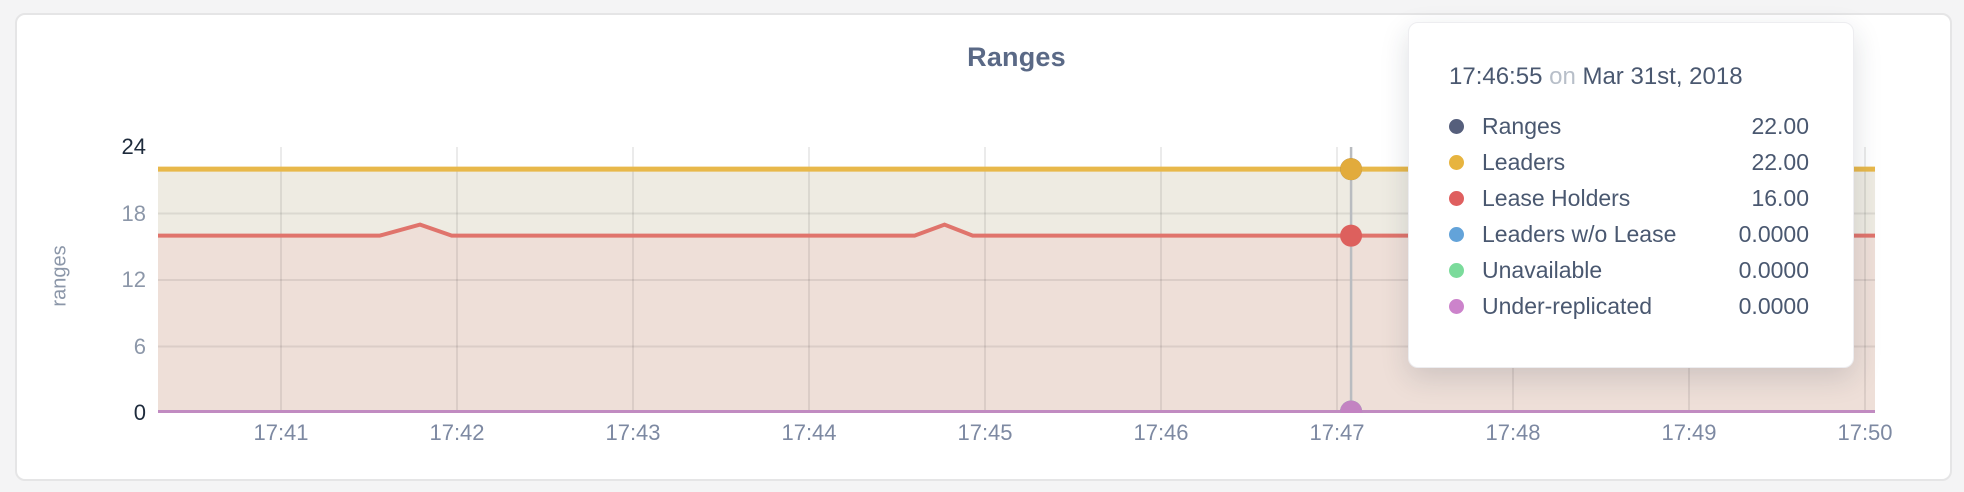 The width and height of the screenshot is (1964, 492). What do you see at coordinates (1629, 270) in the screenshot?
I see `tooltip-row: Unavailable 0.0000` at bounding box center [1629, 270].